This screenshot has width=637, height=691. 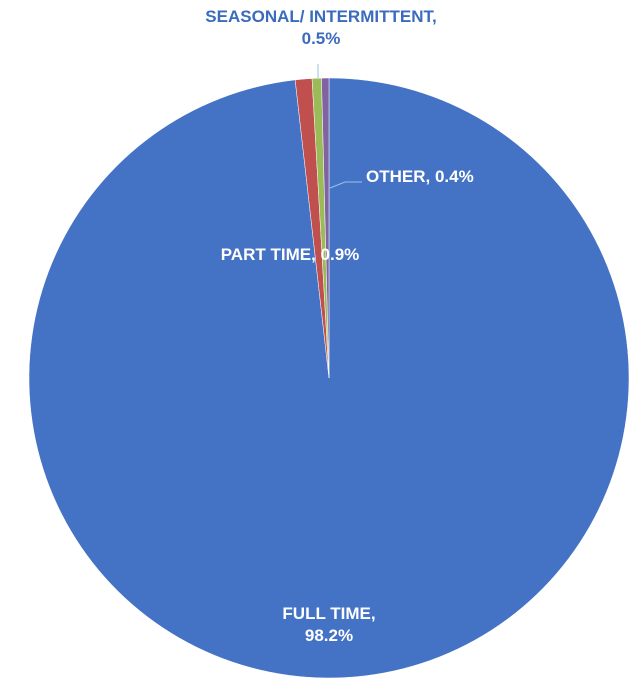 I want to click on value-label: 0.4%, so click(x=454, y=176).